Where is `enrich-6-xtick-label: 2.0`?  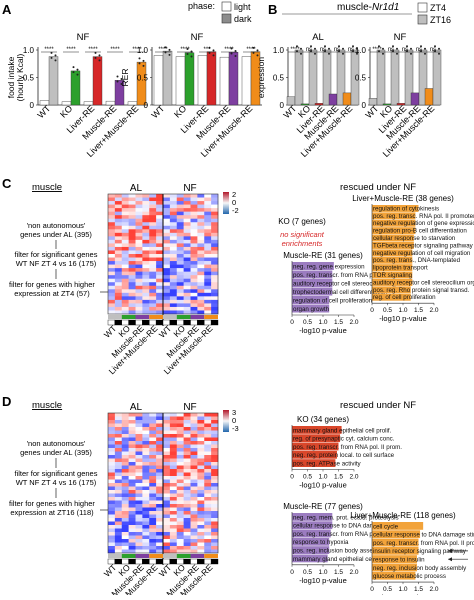 enrich-6-xtick-label: 2.0 is located at coordinates (433, 310).